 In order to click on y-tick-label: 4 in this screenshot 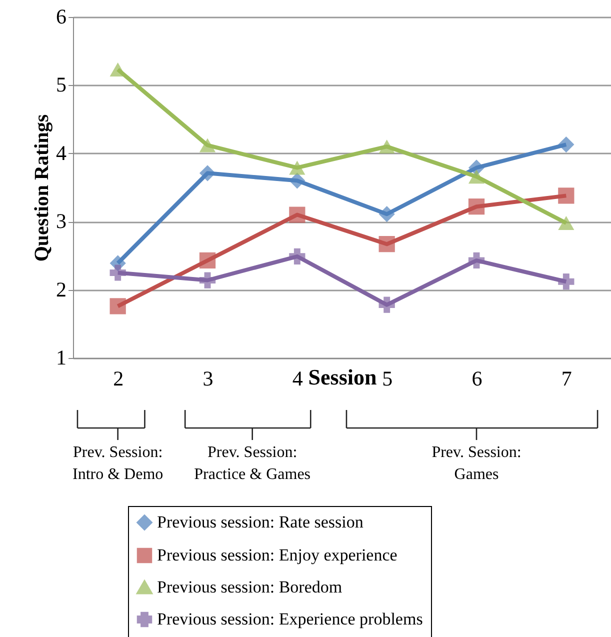, I will do `click(61, 152)`.